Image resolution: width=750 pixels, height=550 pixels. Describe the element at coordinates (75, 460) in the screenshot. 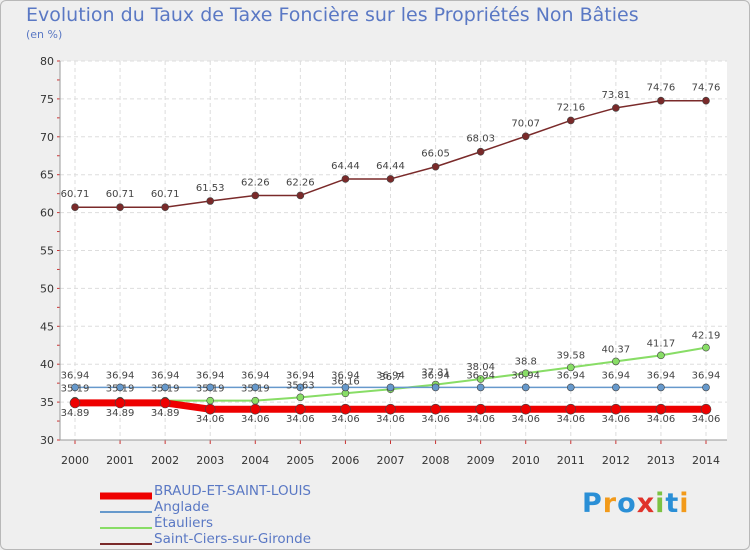

I see `x-tick-label: 2000` at that location.